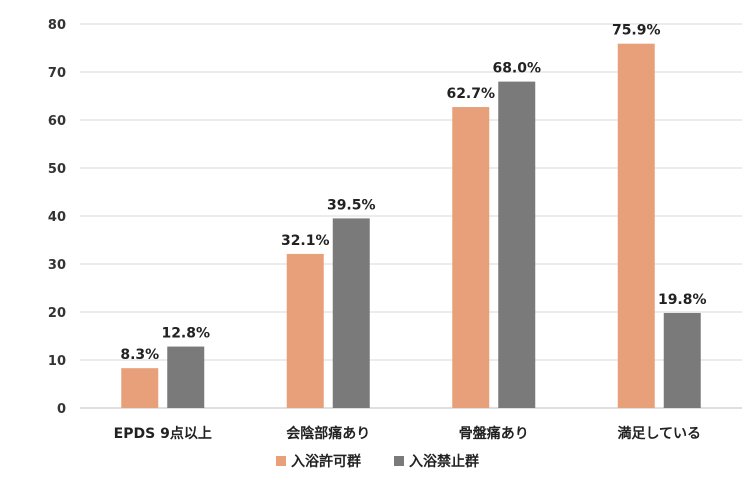 The height and width of the screenshot is (487, 752). Describe the element at coordinates (328, 433) in the screenshot. I see `category-label: 会陰部痛あり` at that location.